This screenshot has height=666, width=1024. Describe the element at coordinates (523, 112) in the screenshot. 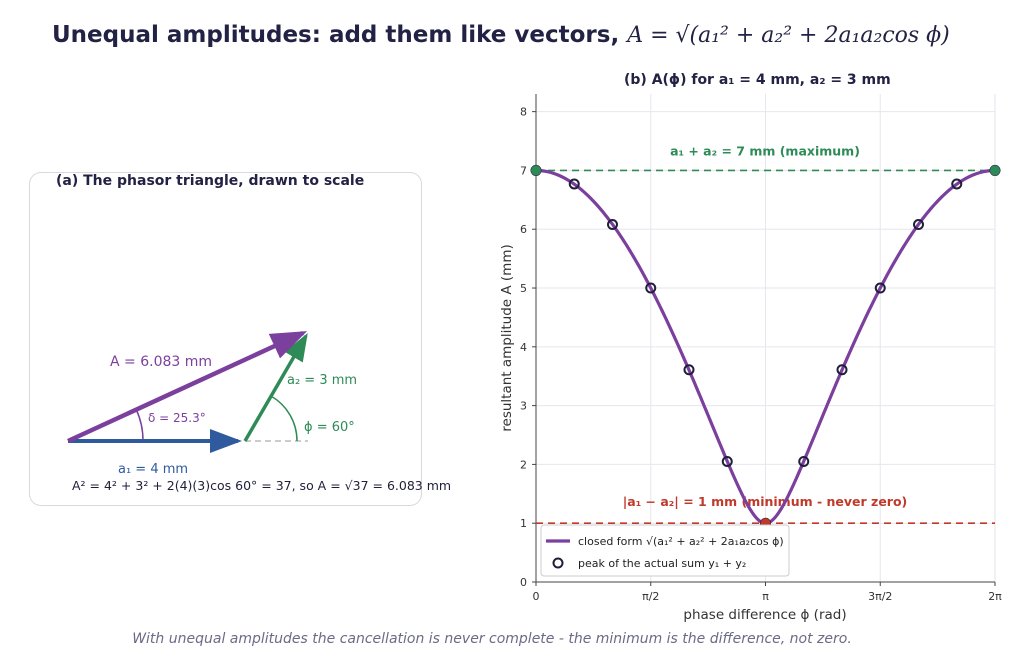

I see `y-tick-label: 8` at that location.